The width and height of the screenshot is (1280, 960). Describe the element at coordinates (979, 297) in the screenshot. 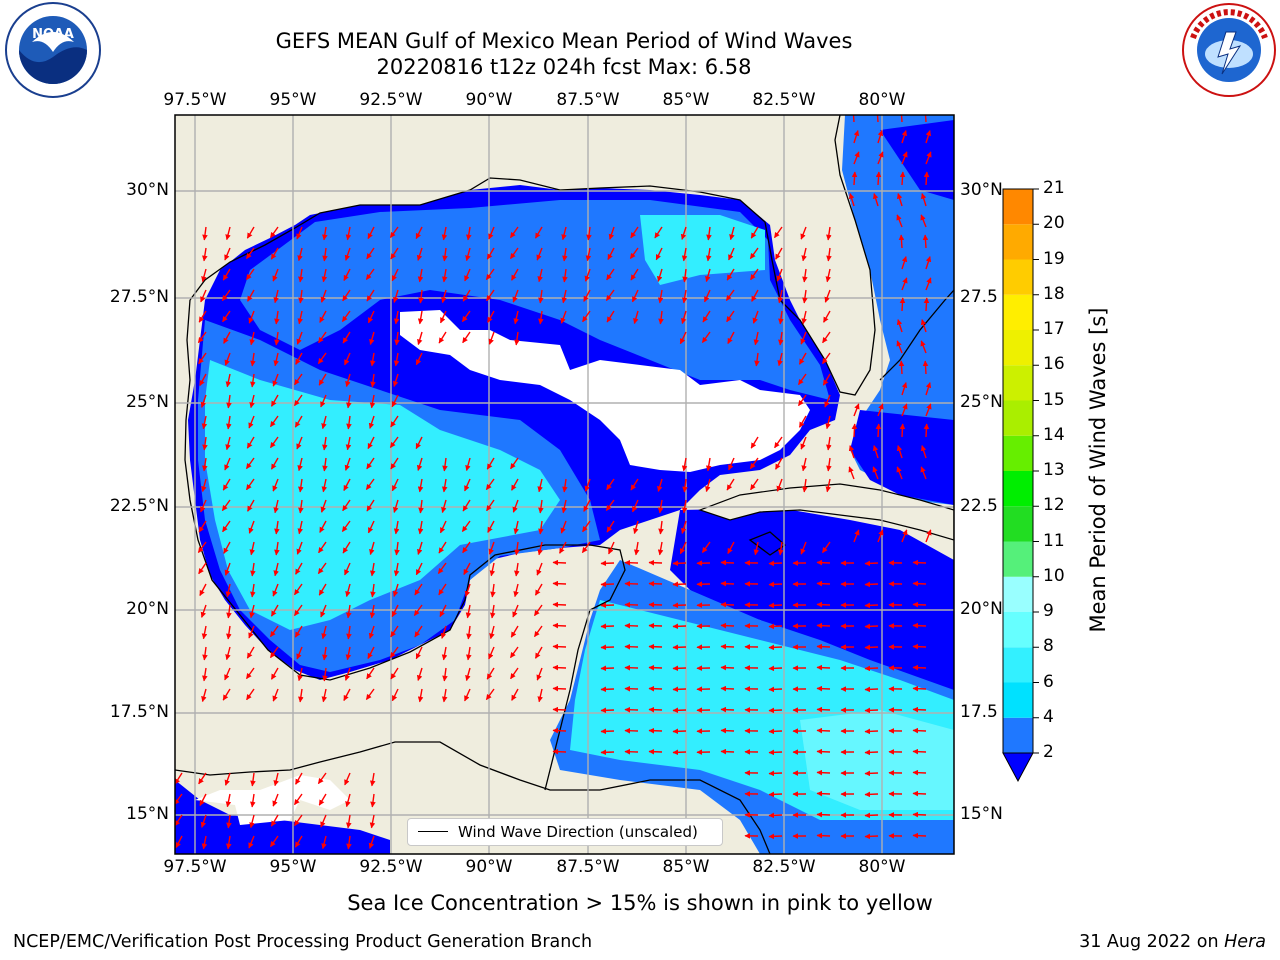

I see `lat-label-right: 27.5` at that location.